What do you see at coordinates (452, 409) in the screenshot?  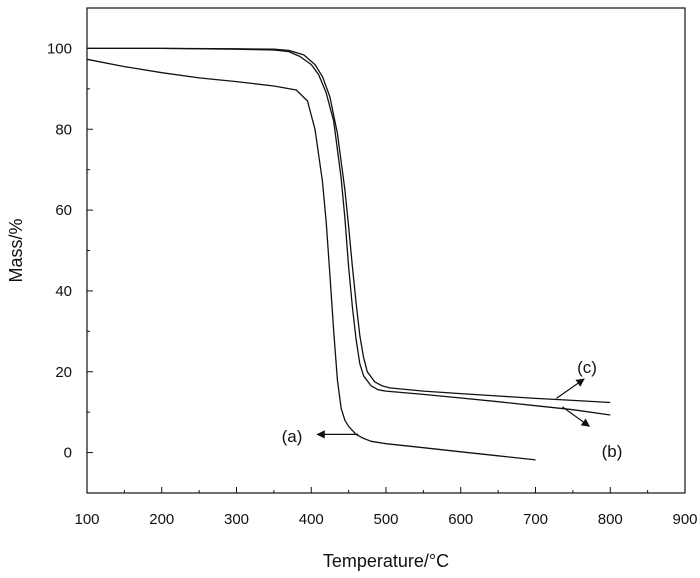 I see `annotation-group: (a) (b) (c)` at bounding box center [452, 409].